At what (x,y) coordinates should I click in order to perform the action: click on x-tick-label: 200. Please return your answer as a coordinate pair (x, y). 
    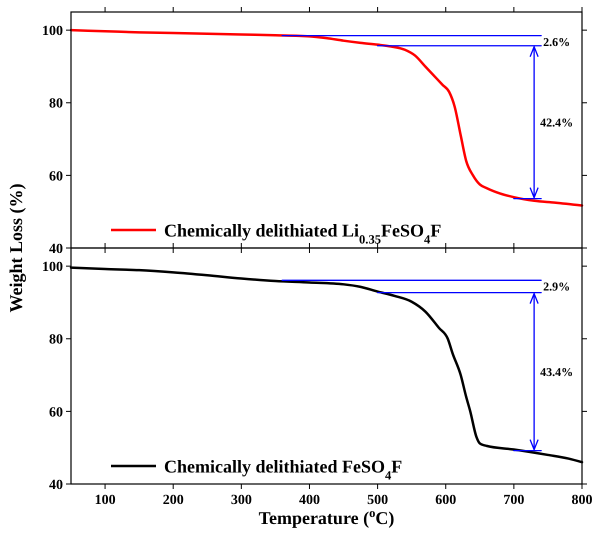
    Looking at the image, I should click on (173, 500).